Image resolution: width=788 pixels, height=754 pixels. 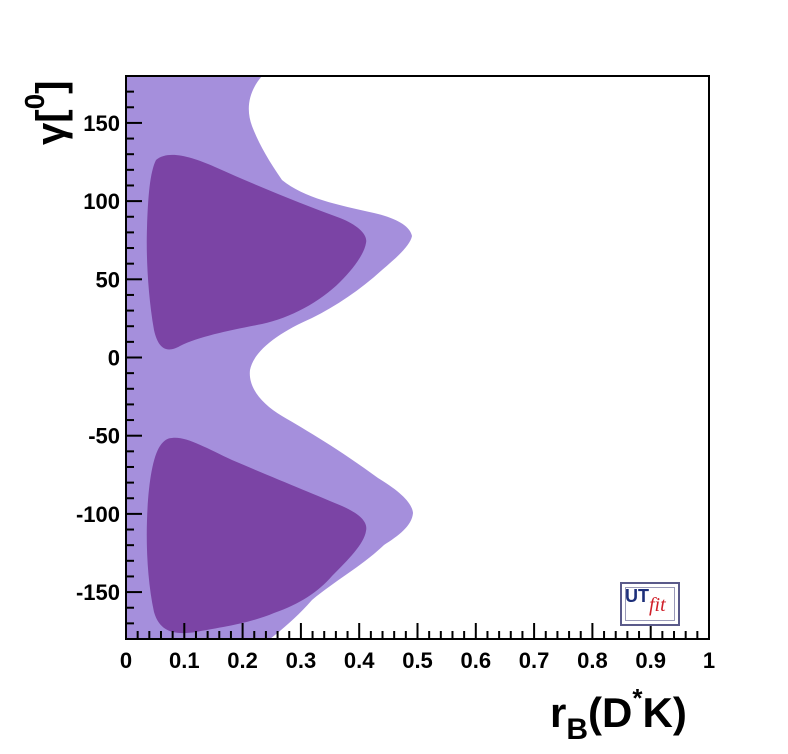 I want to click on x-tick-label: 0, so click(x=126, y=660).